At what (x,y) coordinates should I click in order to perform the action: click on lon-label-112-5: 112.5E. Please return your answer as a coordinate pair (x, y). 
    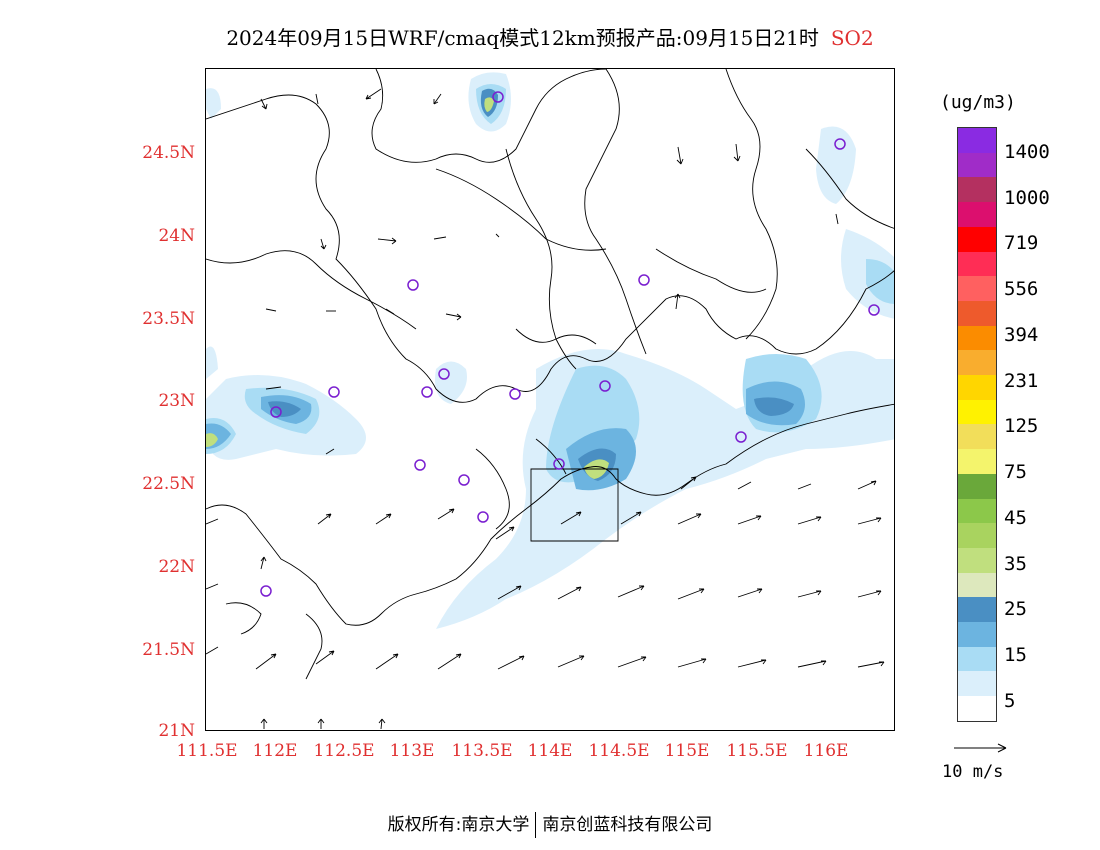
    Looking at the image, I should click on (344, 751).